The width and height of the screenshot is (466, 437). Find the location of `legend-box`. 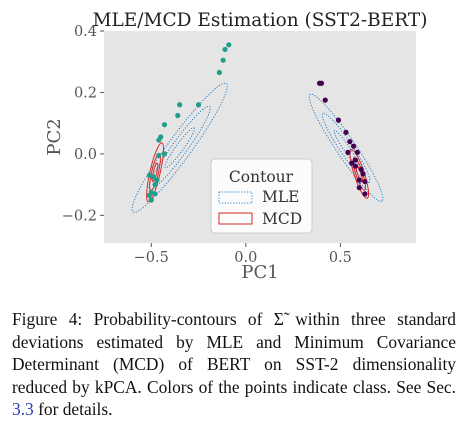

legend-box is located at coordinates (261, 196).